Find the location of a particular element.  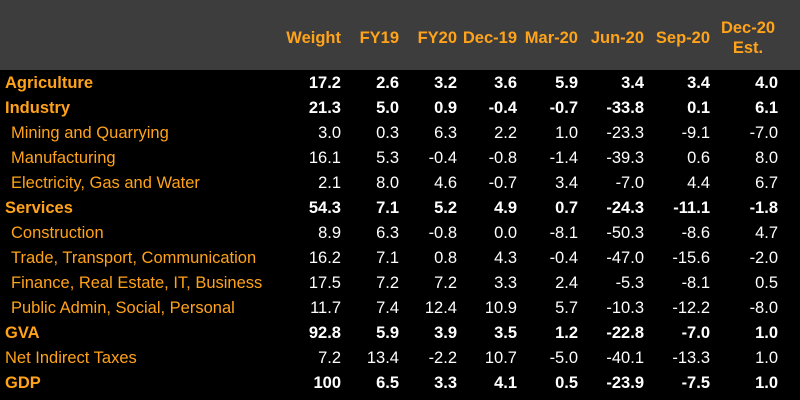

cell-value: 6.3 is located at coordinates (387, 233).